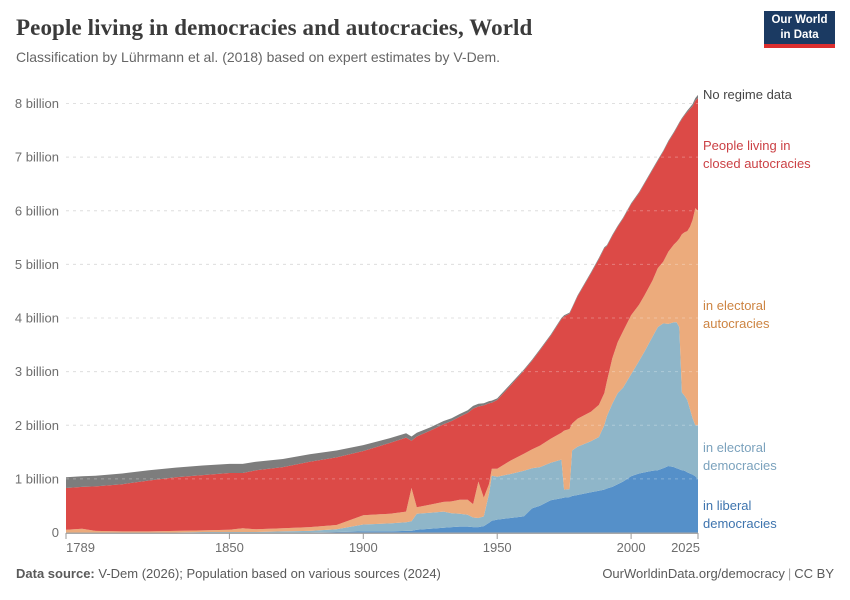 This screenshot has width=850, height=600. I want to click on footer-attribution: OurWorldinData.org/democracy | CC BY, so click(718, 573).